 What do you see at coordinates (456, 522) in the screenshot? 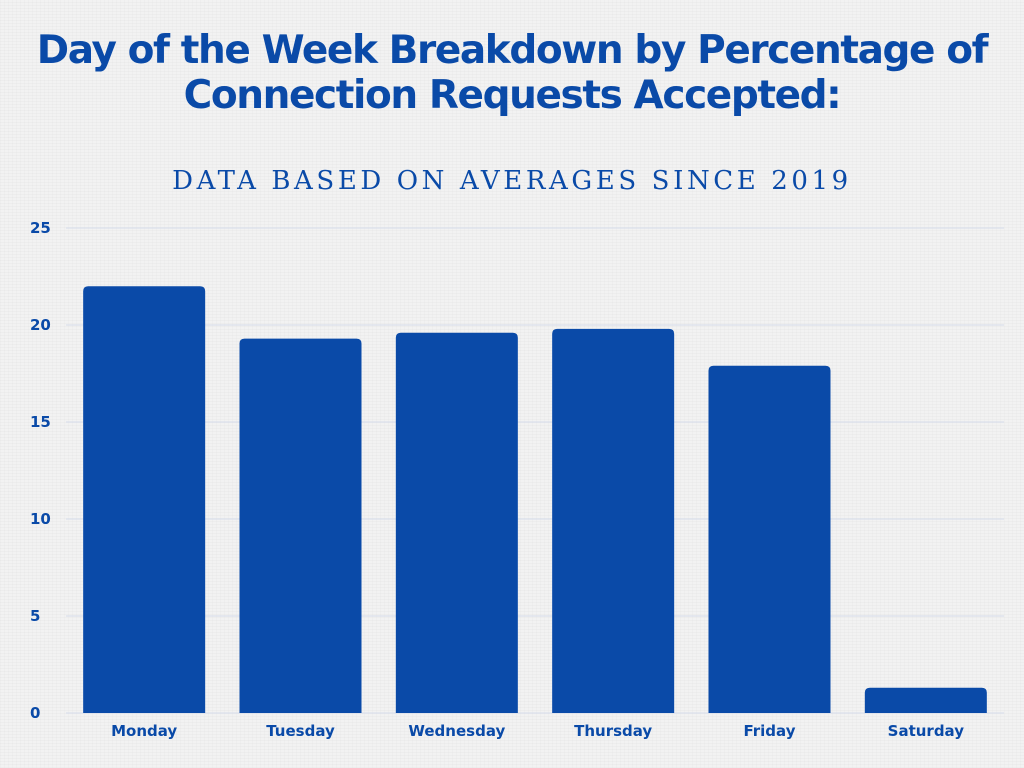
I see `bar-wednesday` at bounding box center [456, 522].